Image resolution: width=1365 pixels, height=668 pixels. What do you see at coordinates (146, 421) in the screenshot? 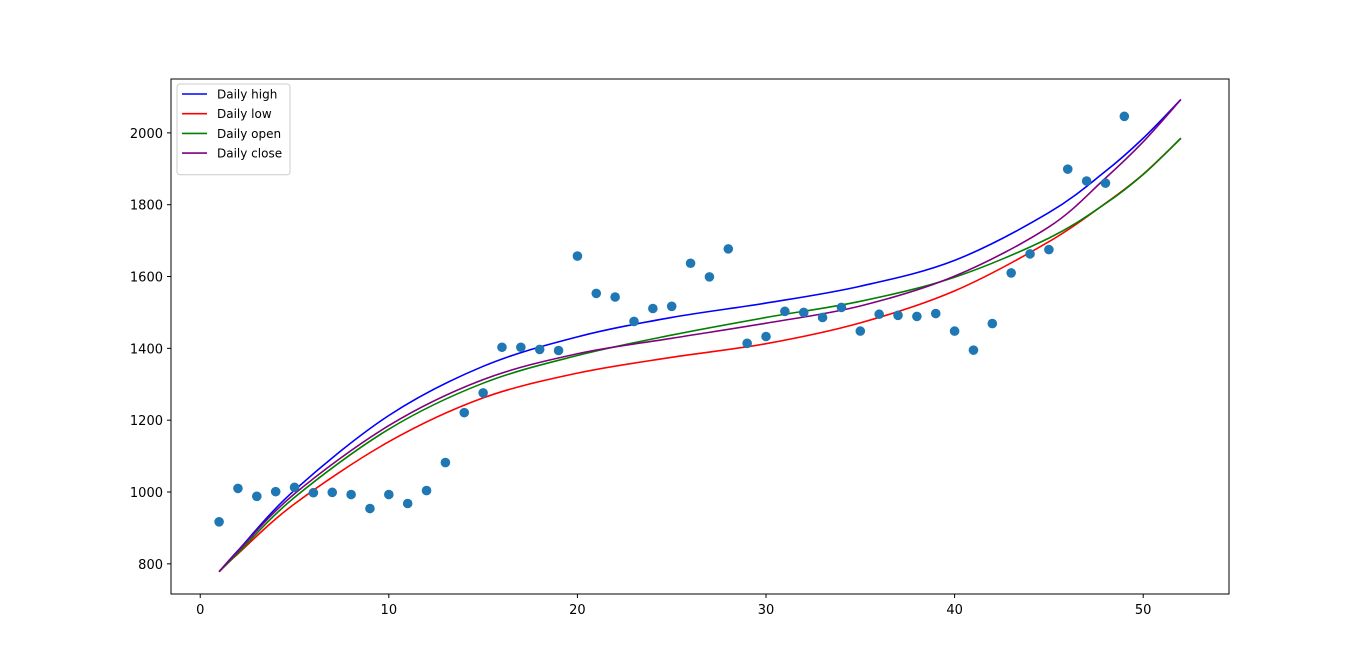
I see `y-tick-label: 1200` at bounding box center [146, 421].